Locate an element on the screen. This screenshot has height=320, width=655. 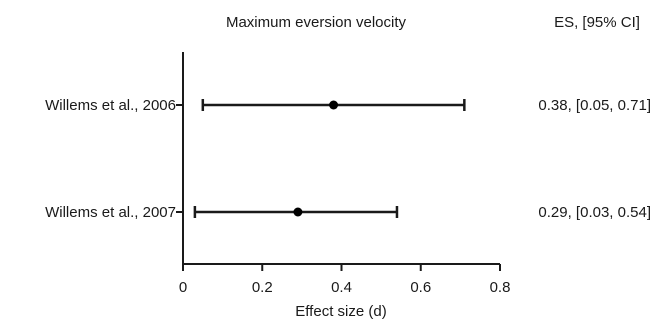
x-tick-label: 0 is located at coordinates (183, 287).